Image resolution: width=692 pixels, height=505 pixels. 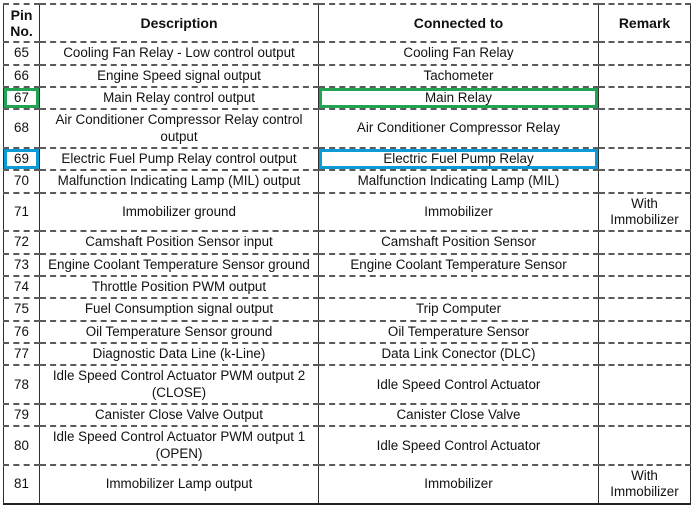 I want to click on description-cell: Cooling Fan Relay - Low control output, so click(x=179, y=53).